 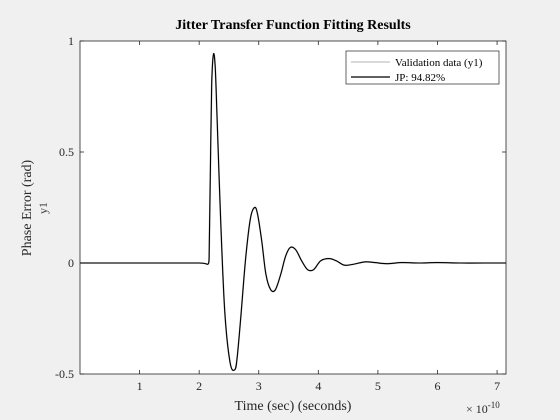 What do you see at coordinates (318, 386) in the screenshot?
I see `x-tick-label: 4` at bounding box center [318, 386].